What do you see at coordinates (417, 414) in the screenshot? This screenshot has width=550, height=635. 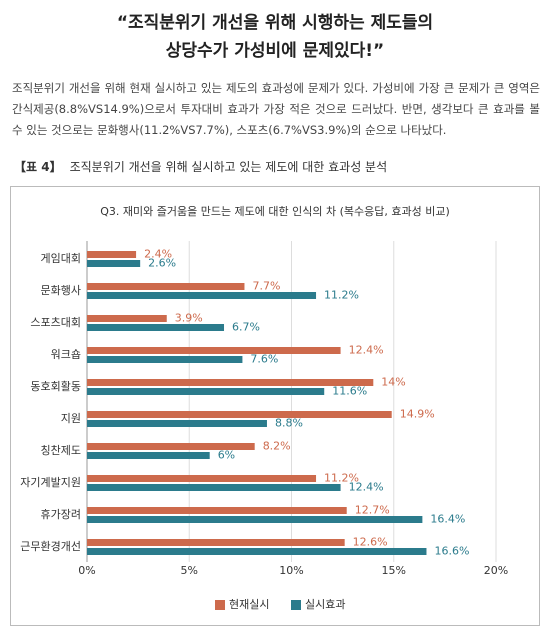 I see `value-label: 14.9%` at bounding box center [417, 414].